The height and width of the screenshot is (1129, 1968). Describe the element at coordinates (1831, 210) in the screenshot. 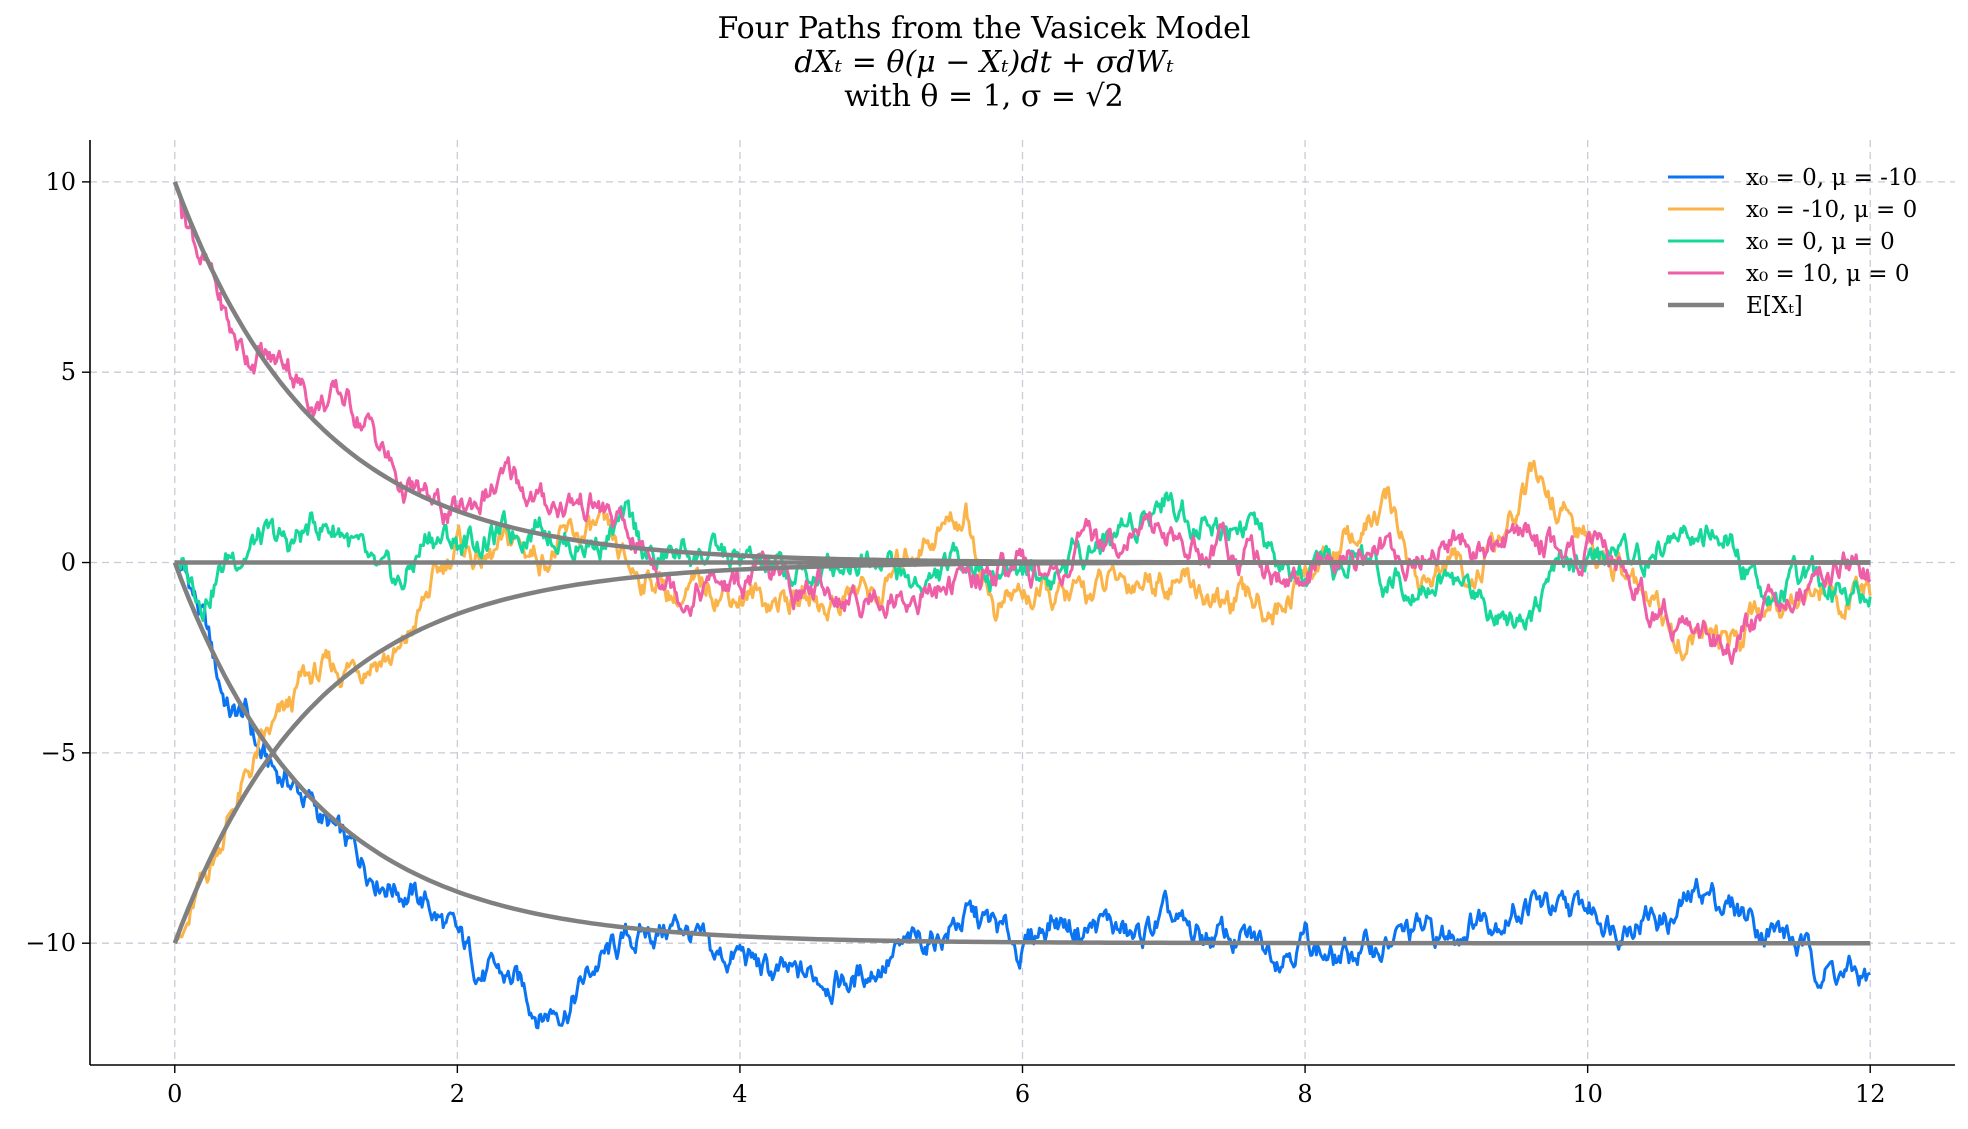

I see `legend-label: x₀ = -10, μ = 0` at that location.